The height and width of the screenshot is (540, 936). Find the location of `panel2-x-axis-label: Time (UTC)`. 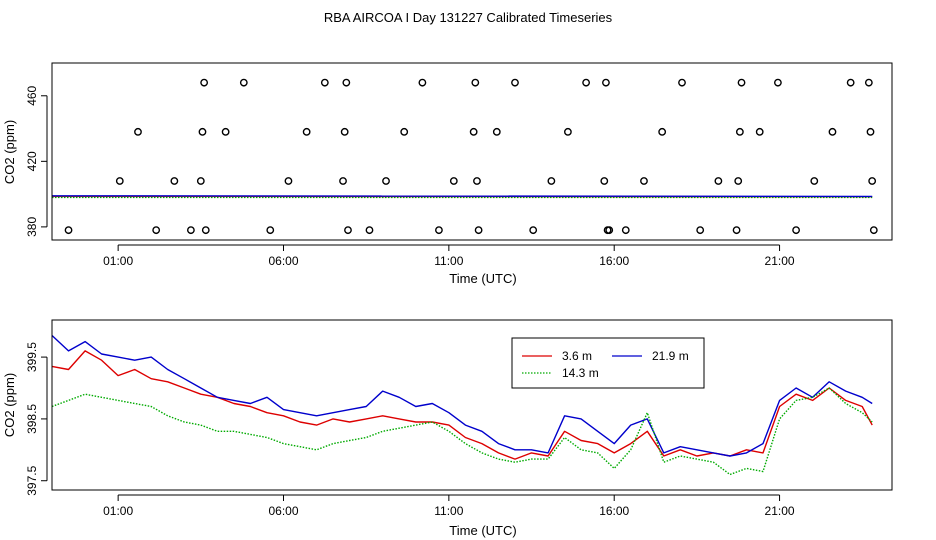

panel2-x-axis-label: Time (UTC) is located at coordinates (482, 530).